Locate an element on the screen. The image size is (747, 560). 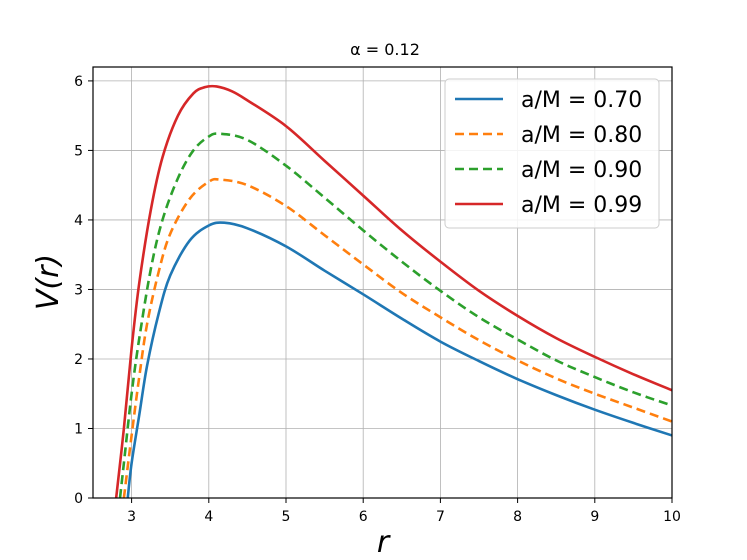
legend-label-1: a/M = 0.80 is located at coordinates (581, 135).